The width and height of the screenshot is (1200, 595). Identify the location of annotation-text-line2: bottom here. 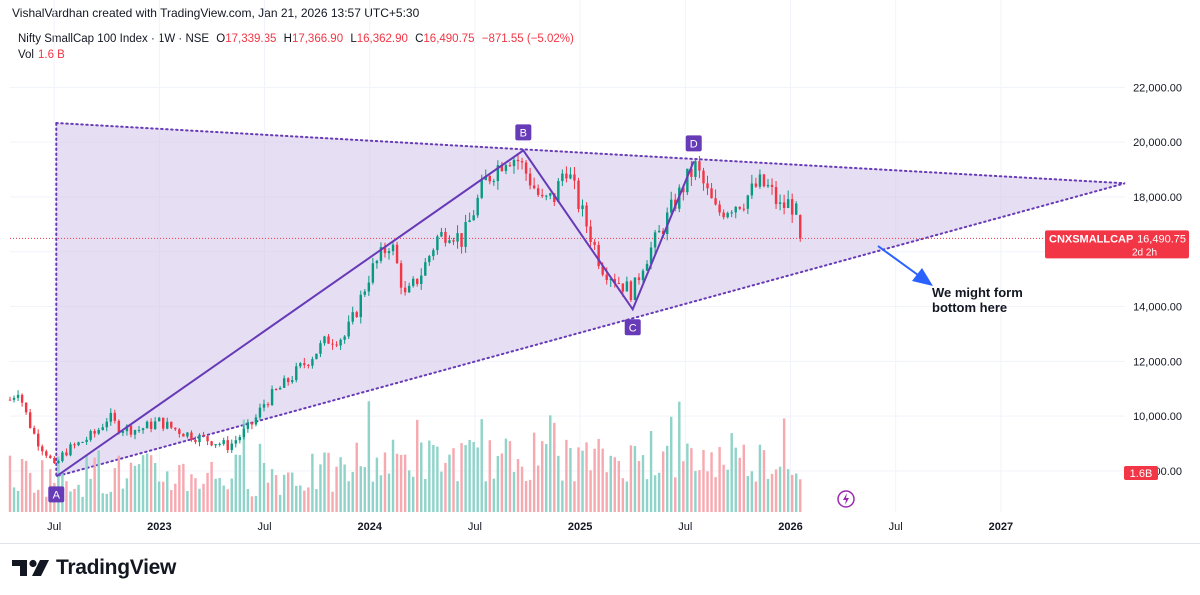
(969, 307).